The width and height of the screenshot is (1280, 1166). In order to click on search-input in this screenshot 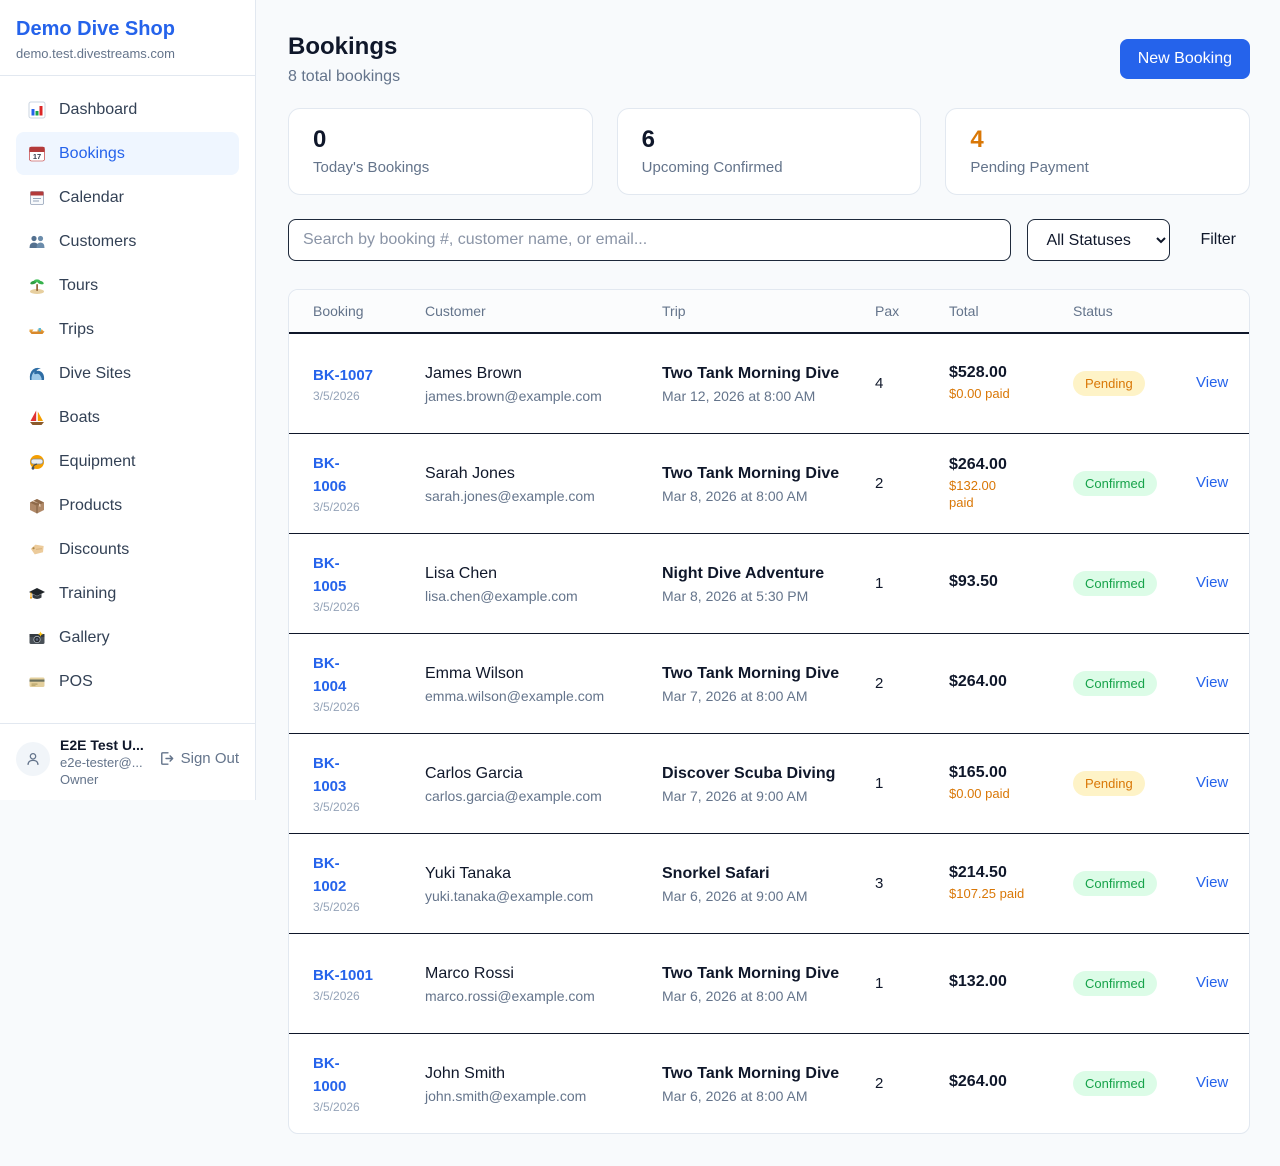, I will do `click(650, 240)`.